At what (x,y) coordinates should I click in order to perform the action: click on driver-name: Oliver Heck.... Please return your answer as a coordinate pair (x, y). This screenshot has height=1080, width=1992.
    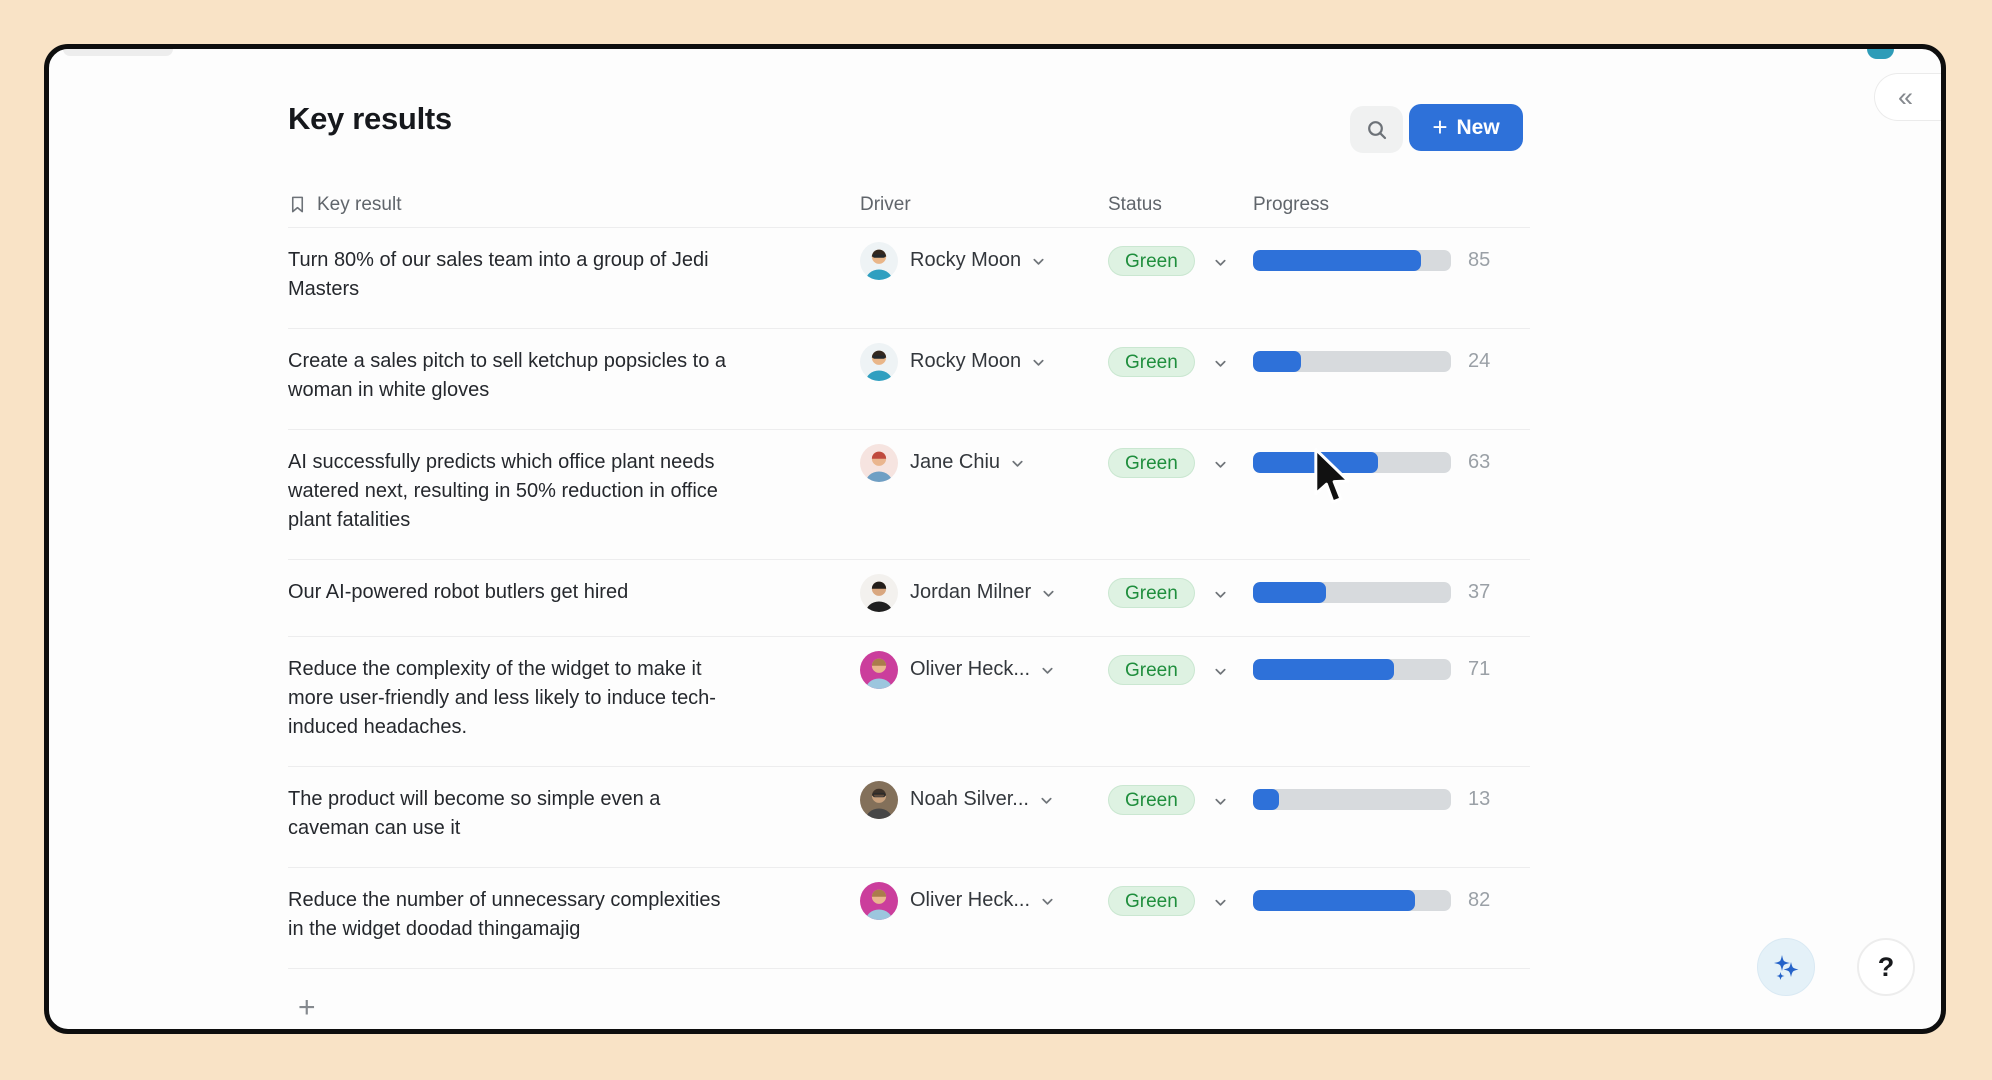
    Looking at the image, I should click on (970, 669).